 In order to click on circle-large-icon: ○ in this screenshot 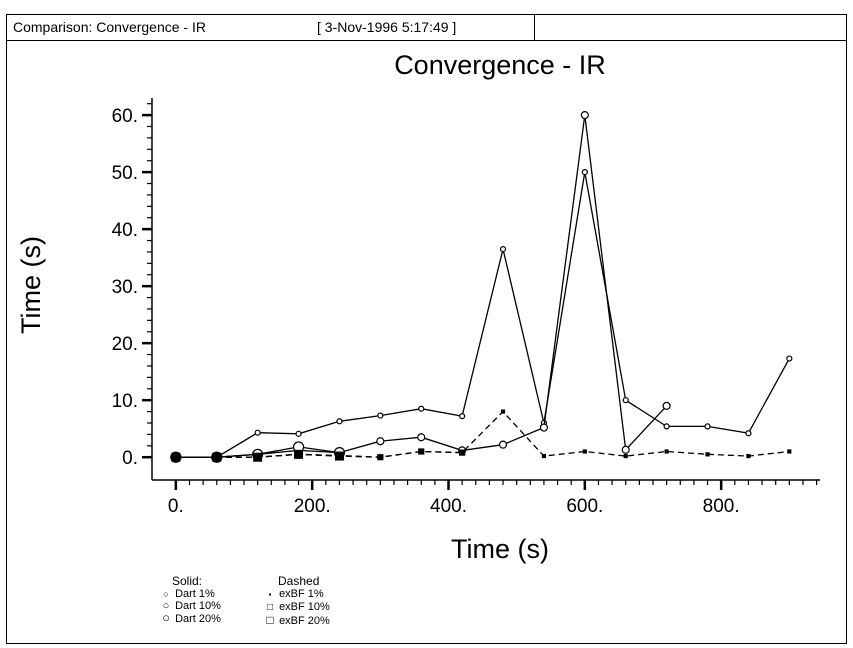, I will do `click(166, 617)`.